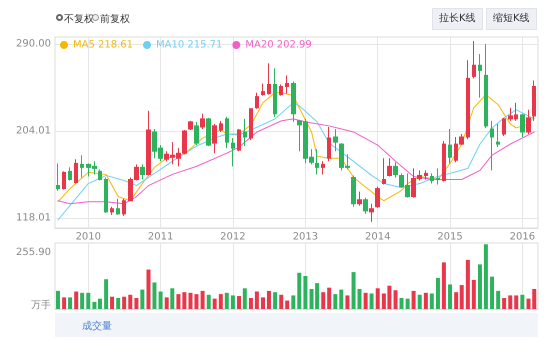  I want to click on text: 缩短K线, so click(511, 19).